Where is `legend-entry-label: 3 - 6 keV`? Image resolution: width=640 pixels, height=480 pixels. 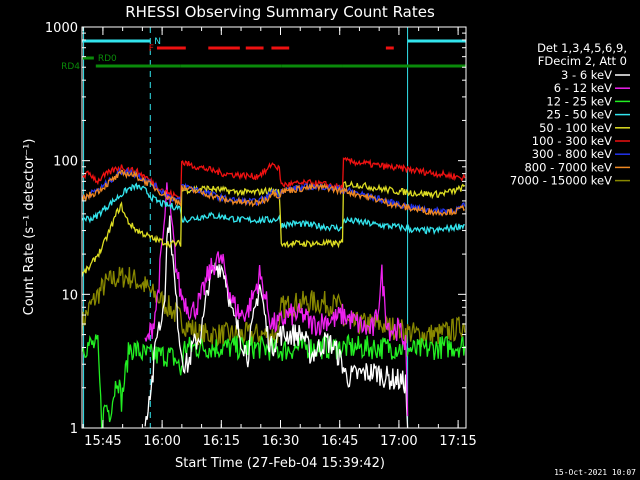
legend-entry-label: 3 - 6 keV is located at coordinates (586, 75).